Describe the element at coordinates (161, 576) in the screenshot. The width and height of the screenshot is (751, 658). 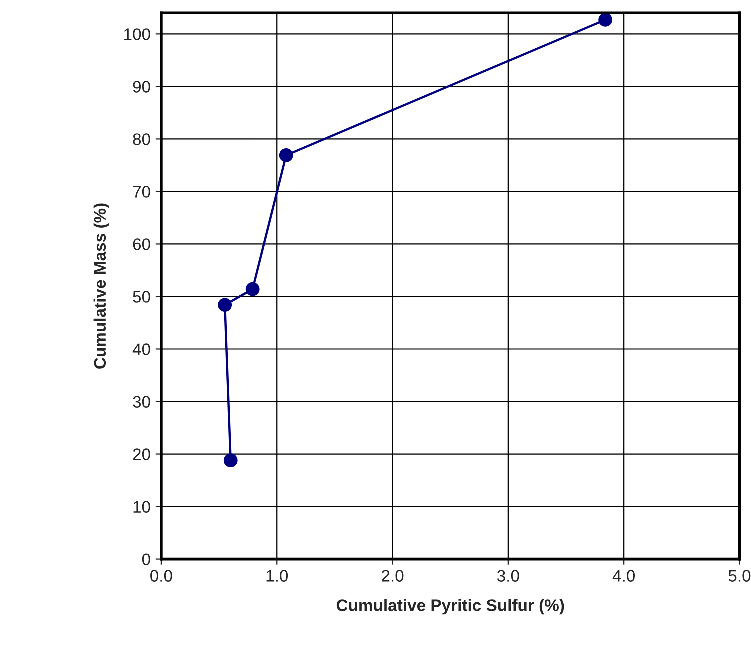
I see `x-tick-label: 0.0` at that location.